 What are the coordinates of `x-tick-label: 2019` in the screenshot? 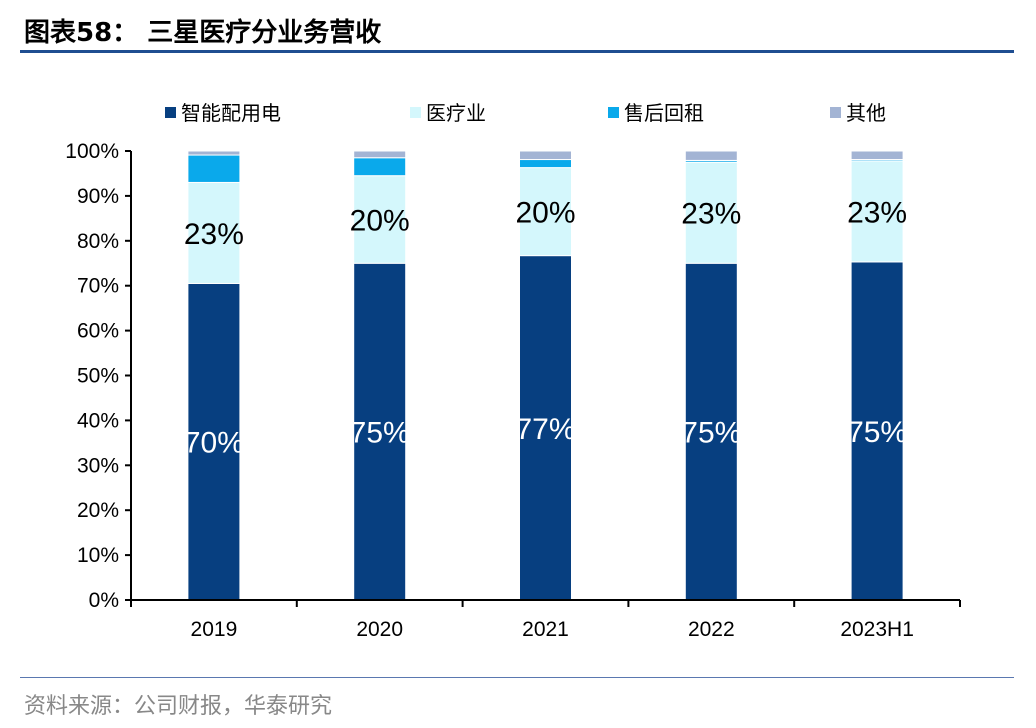 It's located at (214, 629).